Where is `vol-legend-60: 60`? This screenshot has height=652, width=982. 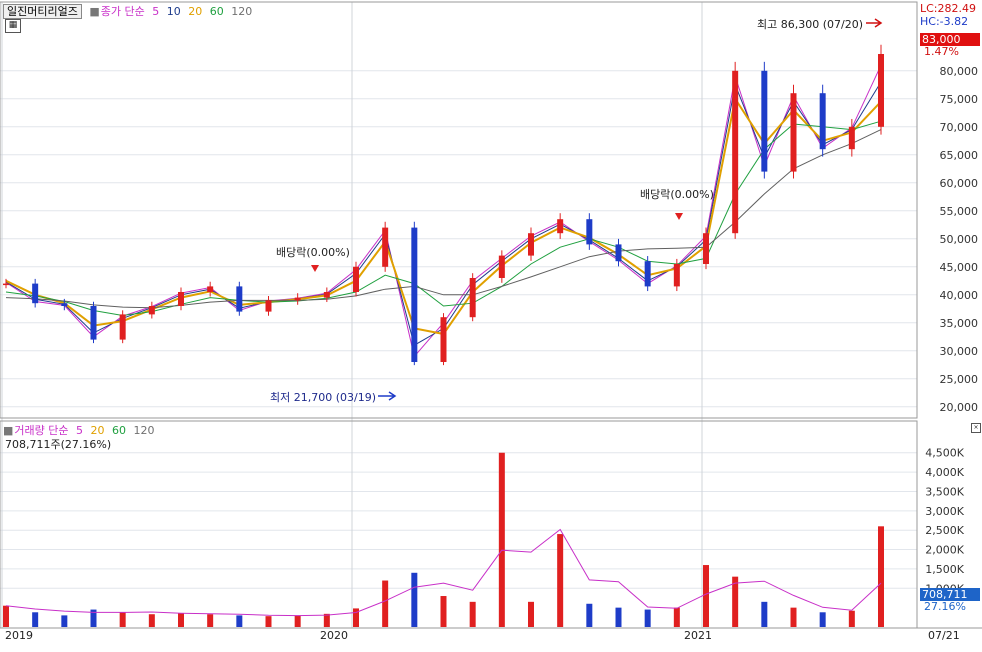
vol-legend-60: 60 is located at coordinates (119, 430).